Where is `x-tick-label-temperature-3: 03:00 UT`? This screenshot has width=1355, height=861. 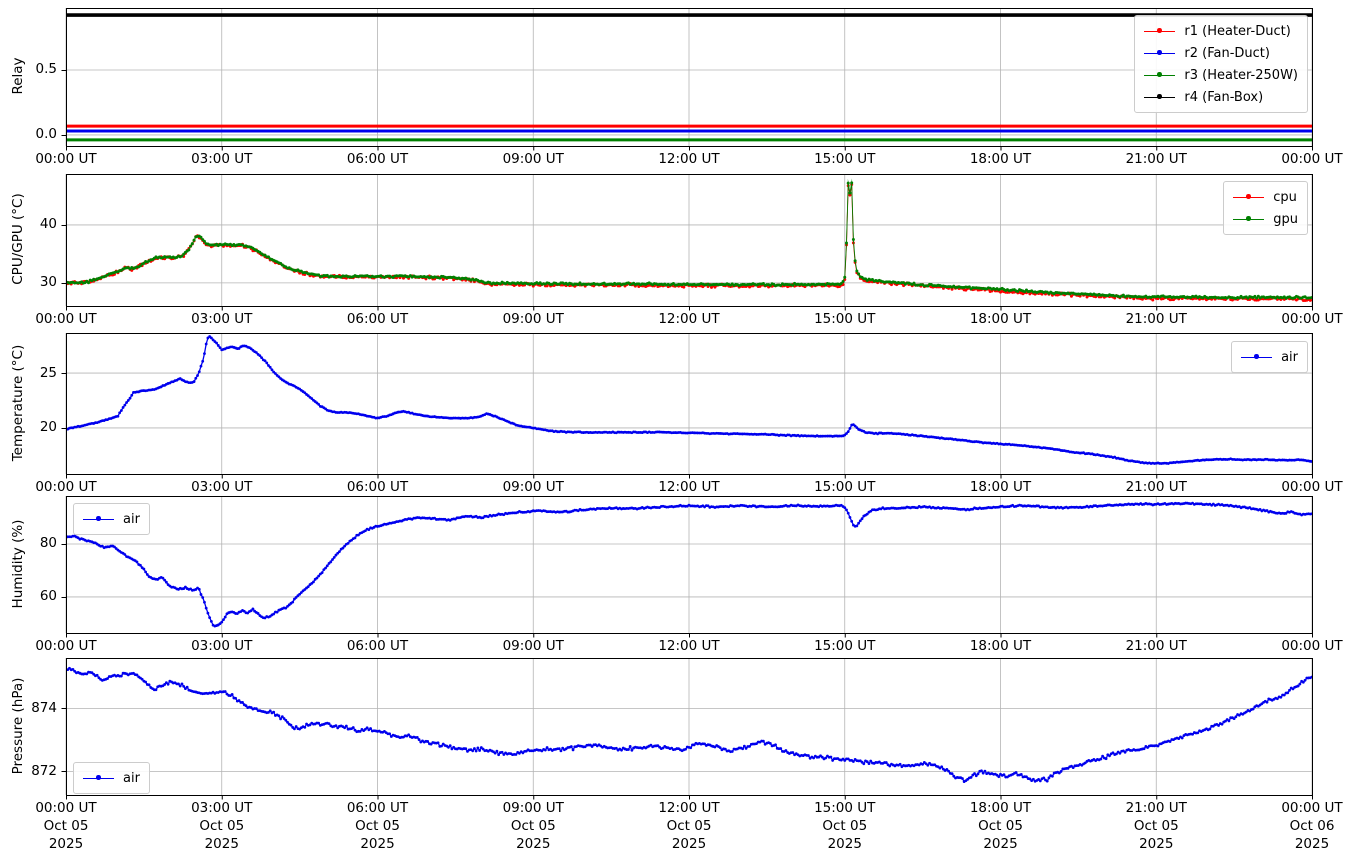
x-tick-label-temperature-3: 03:00 UT is located at coordinates (222, 487).